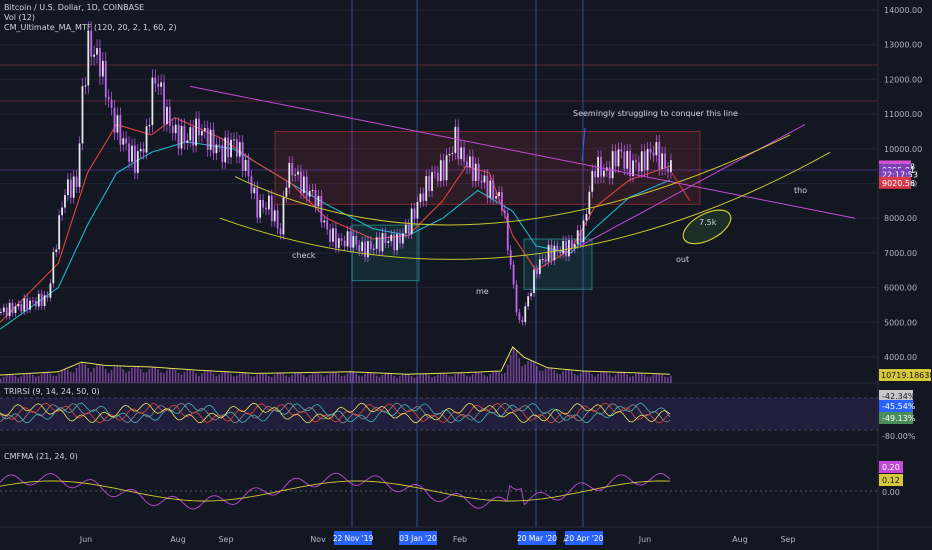 This screenshot has height=550, width=932. I want to click on bowl-arc, so click(512, 180).